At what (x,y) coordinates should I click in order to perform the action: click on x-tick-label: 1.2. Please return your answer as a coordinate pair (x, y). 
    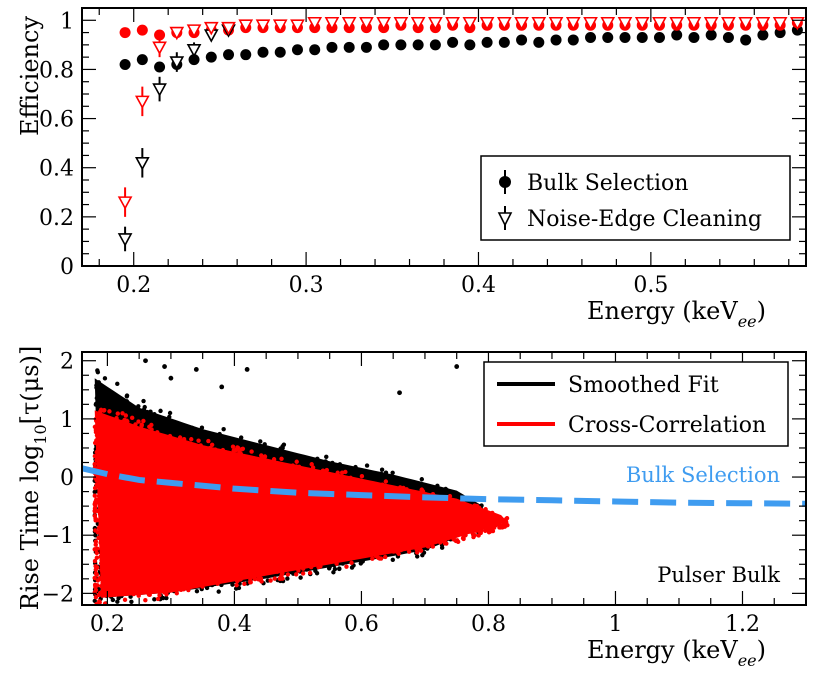
    Looking at the image, I should click on (742, 624).